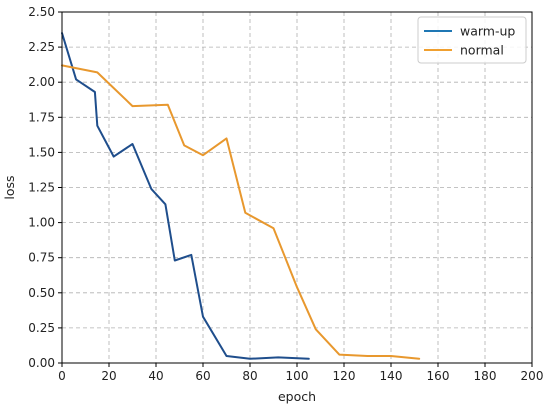 The height and width of the screenshot is (413, 550). Describe the element at coordinates (532, 376) in the screenshot. I see `x-tick-label: 200` at that location.